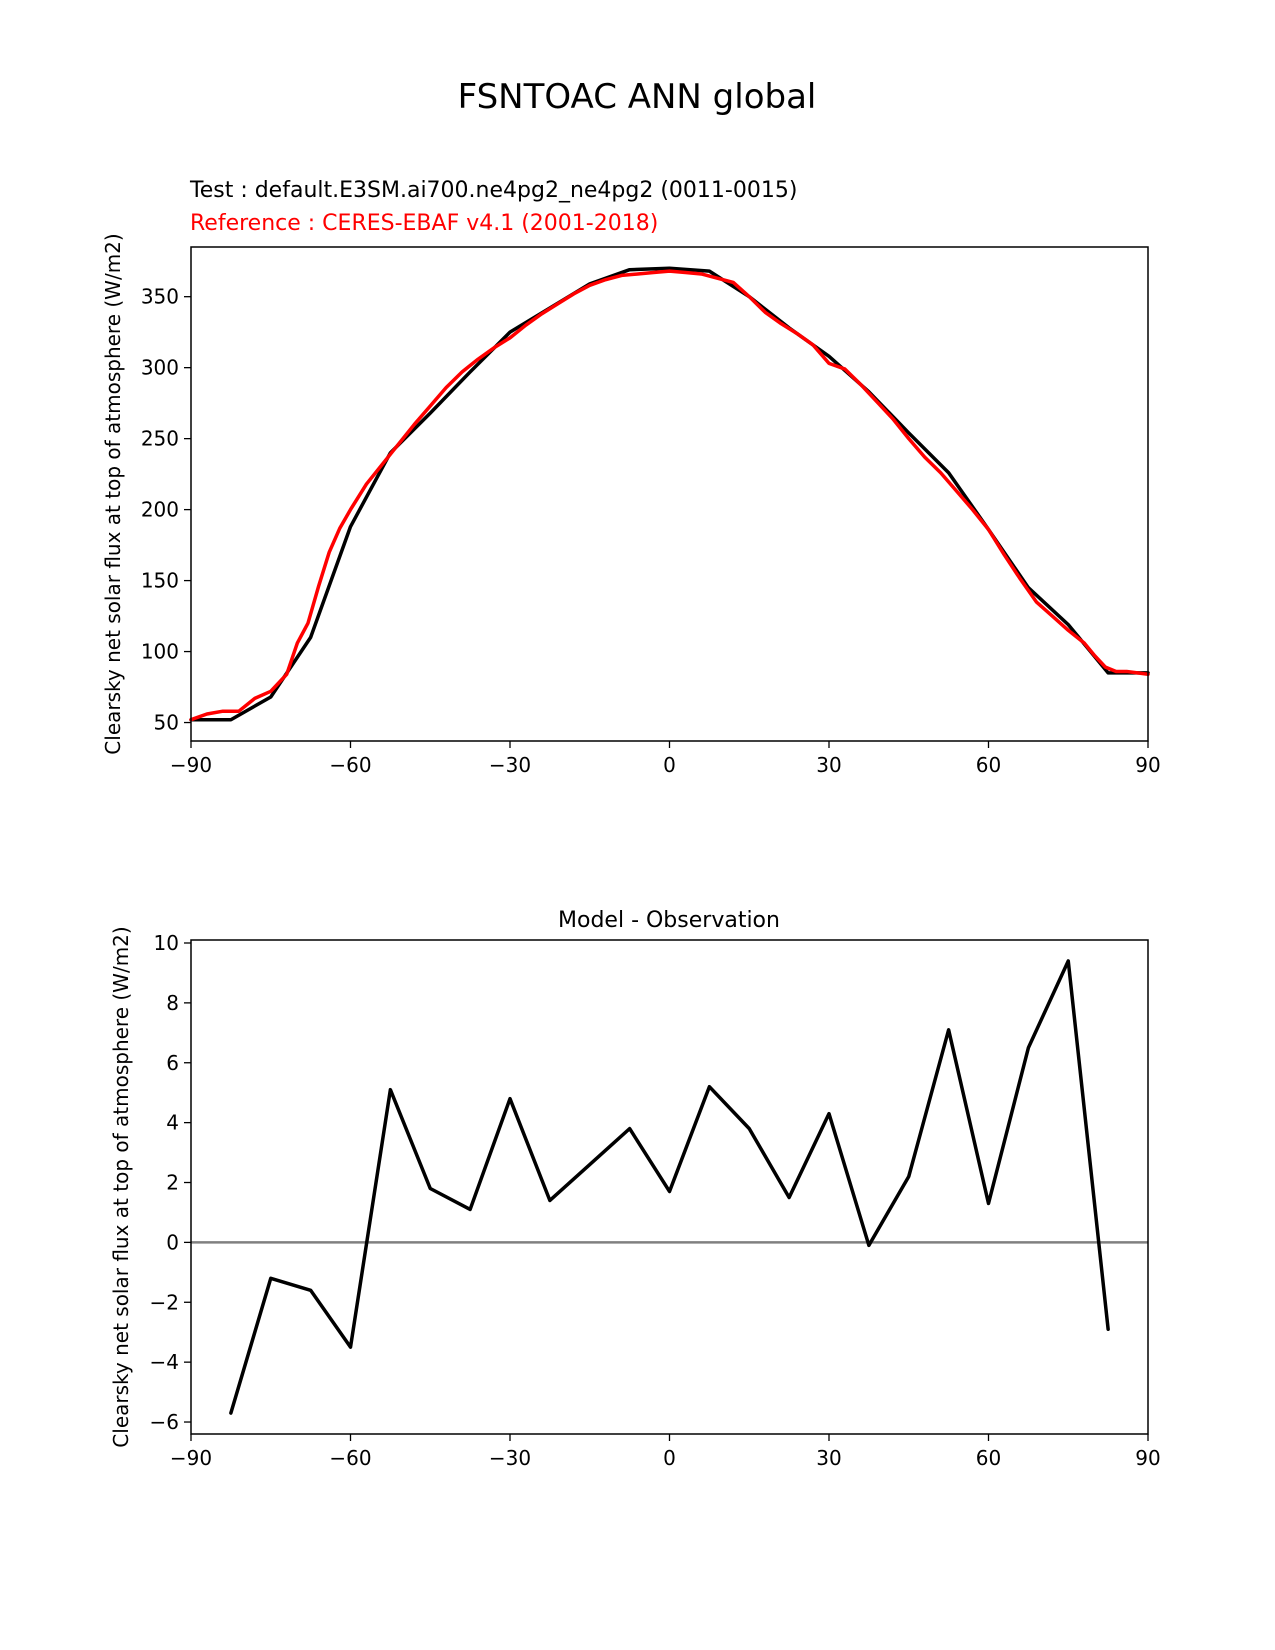 The height and width of the screenshot is (1650, 1275). What do you see at coordinates (350, 765) in the screenshot?
I see `top-x-tick-label: −60` at bounding box center [350, 765].